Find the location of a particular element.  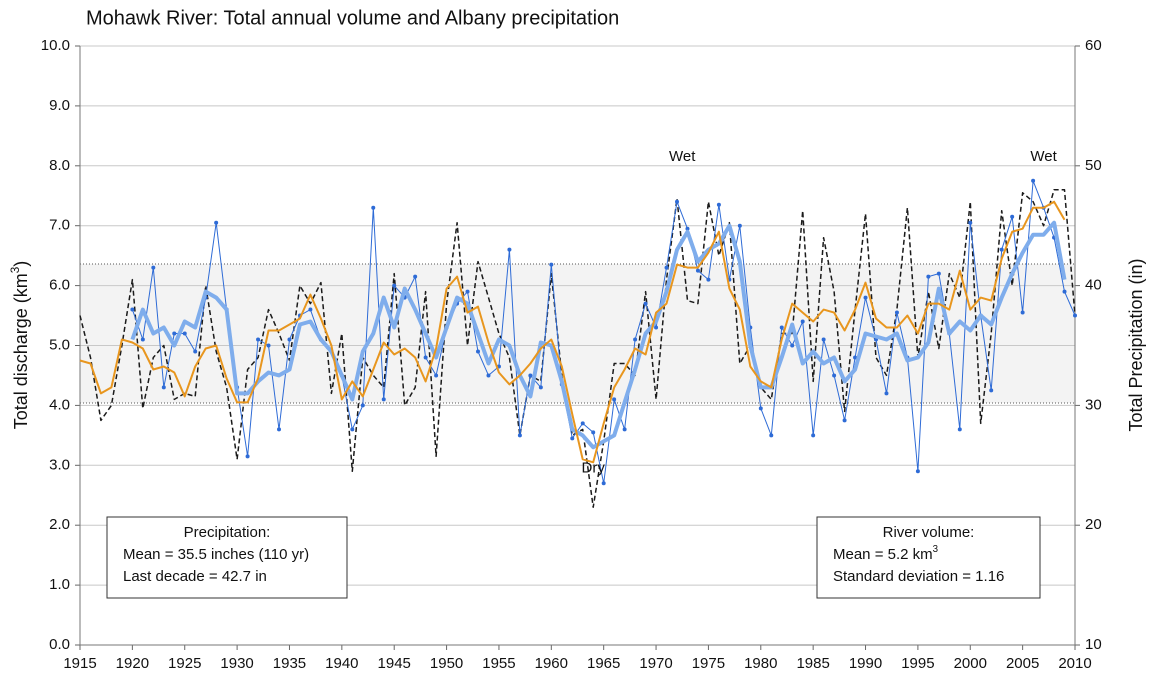

x-tick-label: 2005 is located at coordinates (1022, 663).